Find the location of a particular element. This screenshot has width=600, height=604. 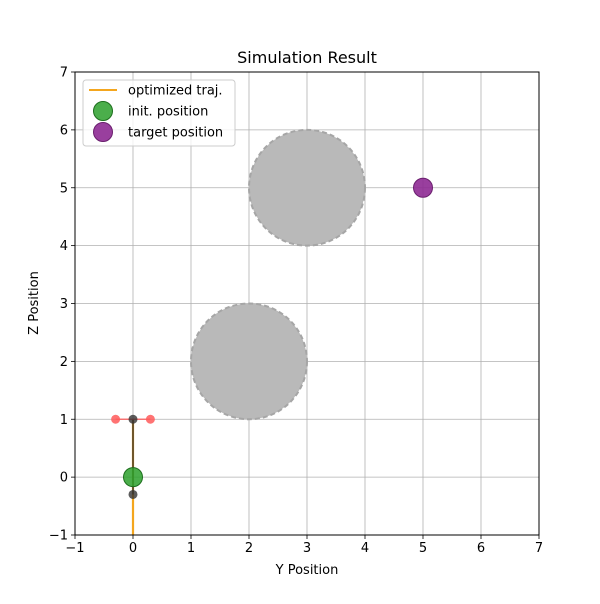

y-tick-label: 3 is located at coordinates (64, 304).